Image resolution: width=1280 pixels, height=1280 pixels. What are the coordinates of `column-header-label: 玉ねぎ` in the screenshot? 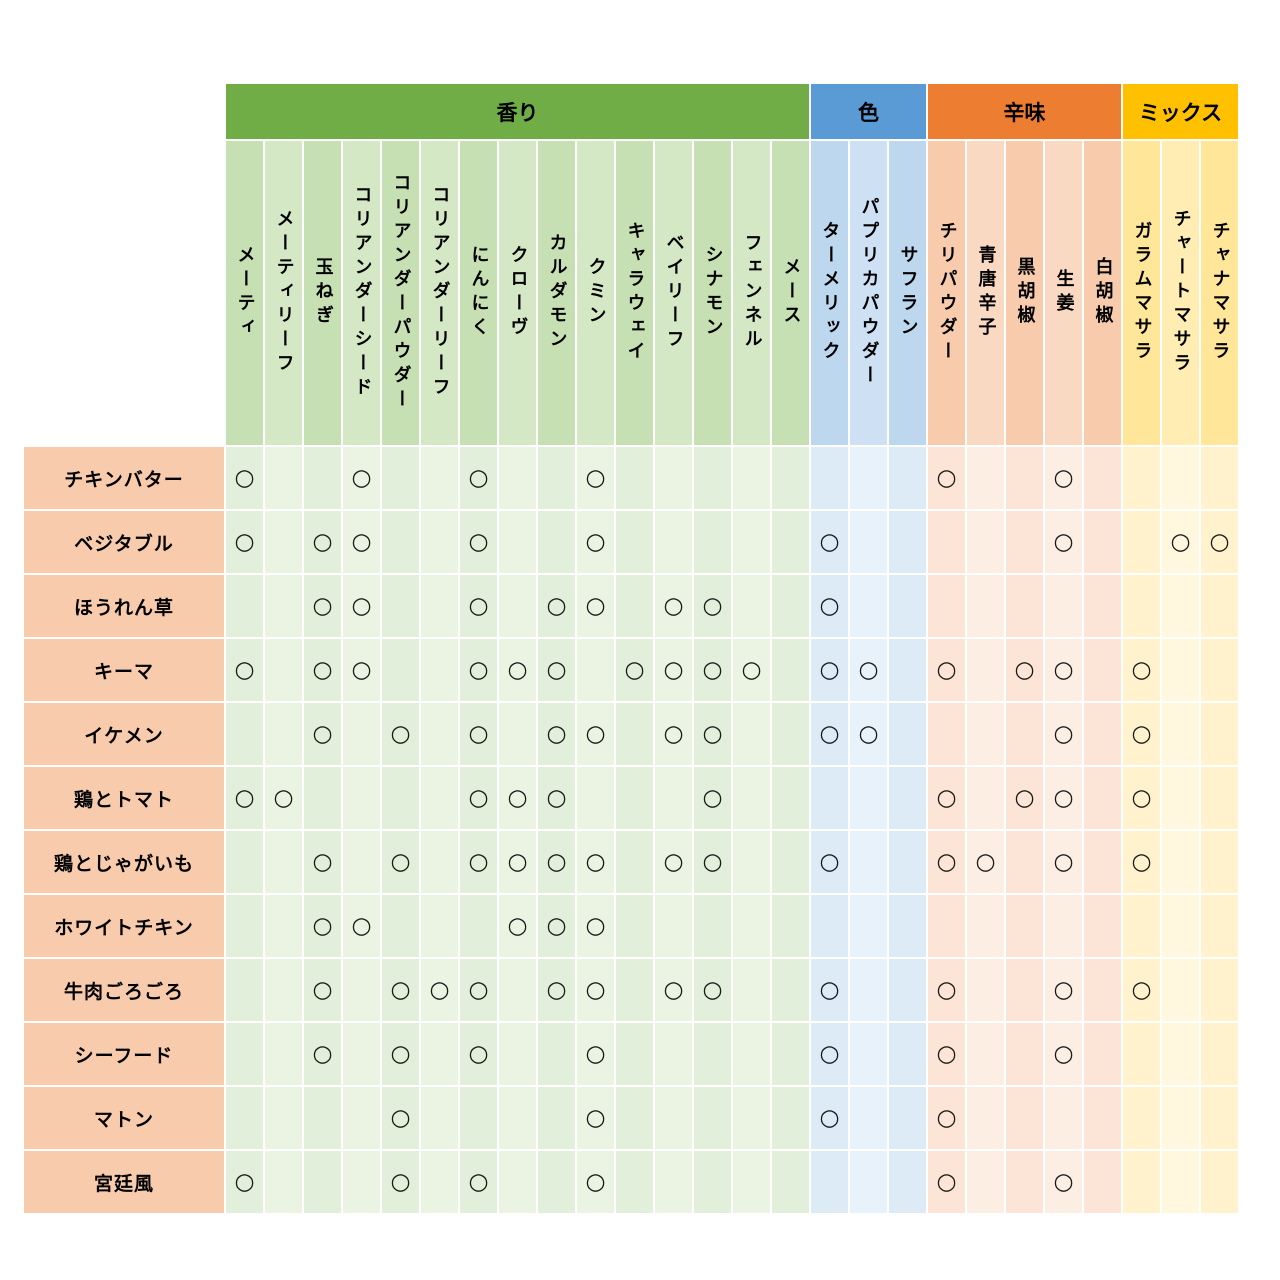 It's located at (323, 293).